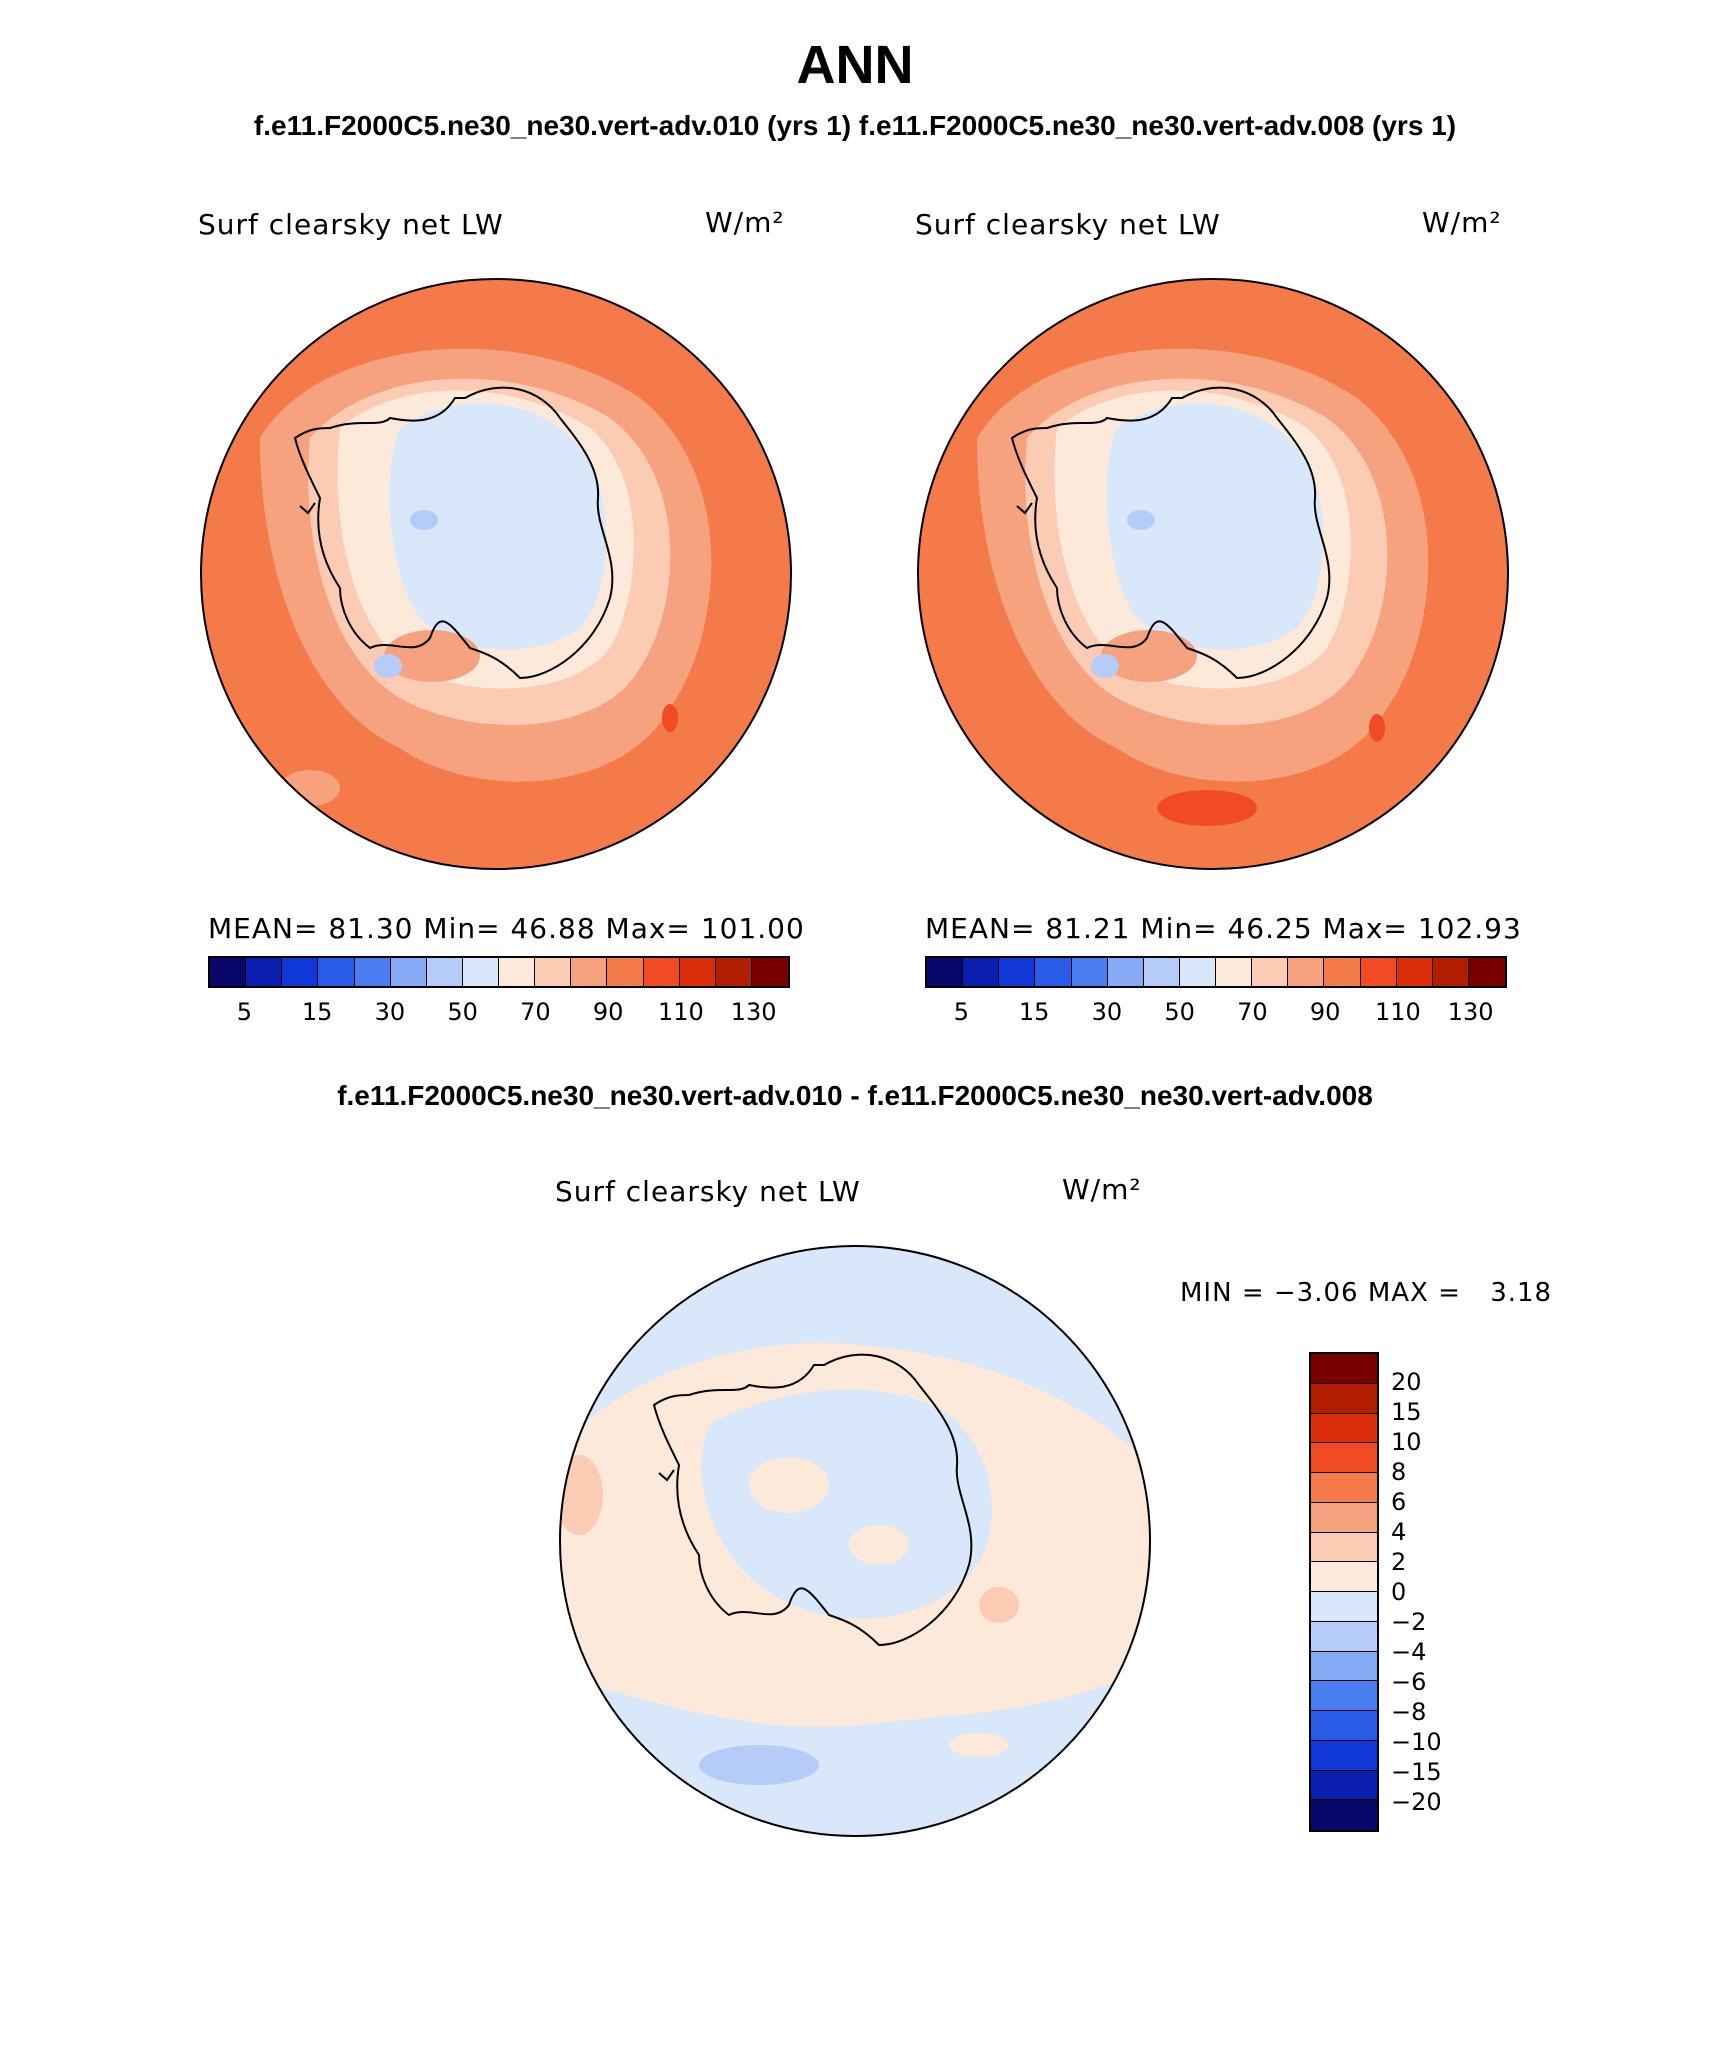 The height and width of the screenshot is (2061, 1710). Describe the element at coordinates (753, 1012) in the screenshot. I see `panel1-colorbar-label: 130` at that location.